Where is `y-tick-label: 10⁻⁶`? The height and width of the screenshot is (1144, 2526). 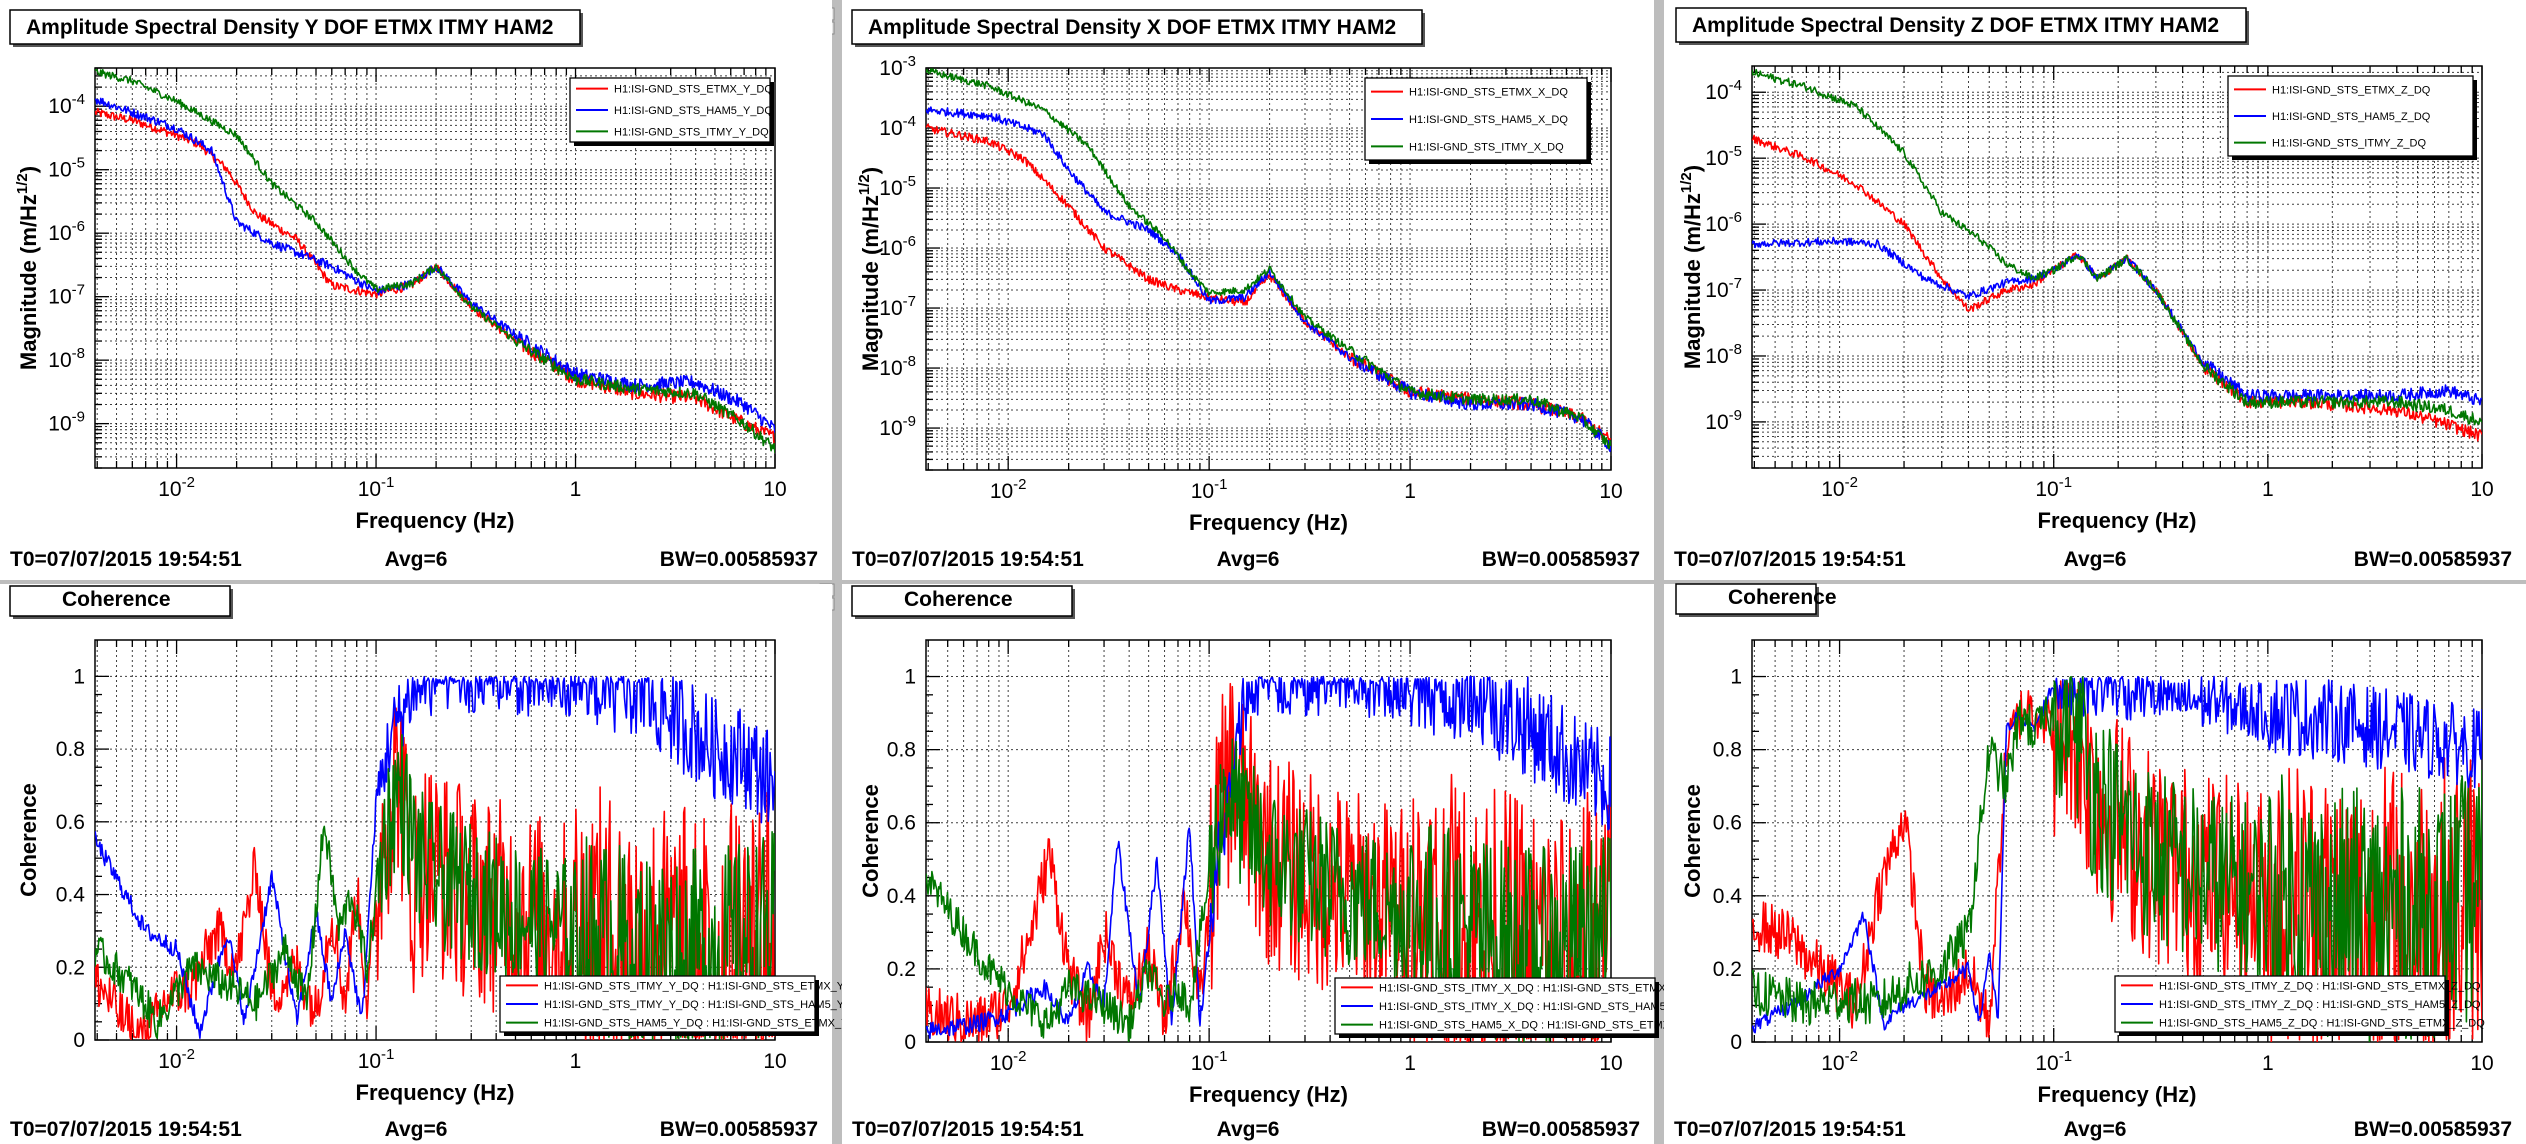
y-tick-label: 10⁻⁶ is located at coordinates (897, 246).